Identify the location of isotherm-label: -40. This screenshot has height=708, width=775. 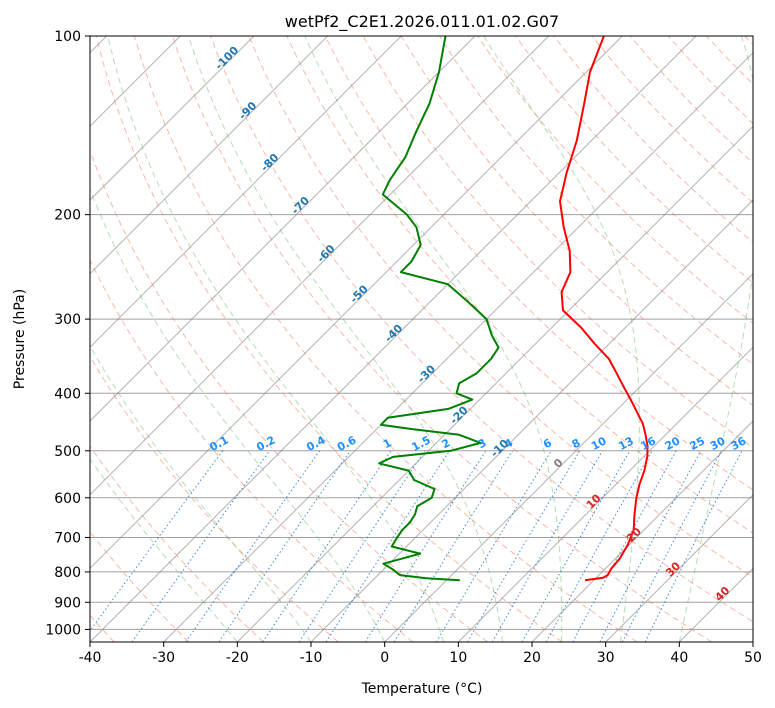
(393, 332).